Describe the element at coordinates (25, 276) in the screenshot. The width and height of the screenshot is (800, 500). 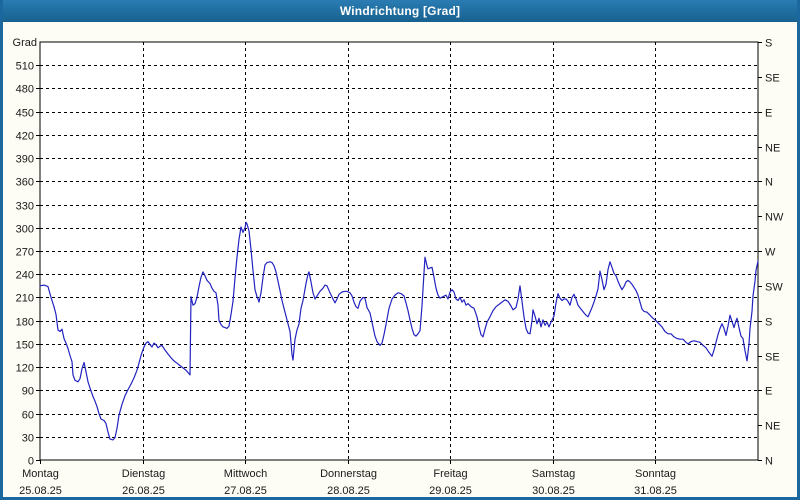
I see `y-tick-label: 240` at that location.